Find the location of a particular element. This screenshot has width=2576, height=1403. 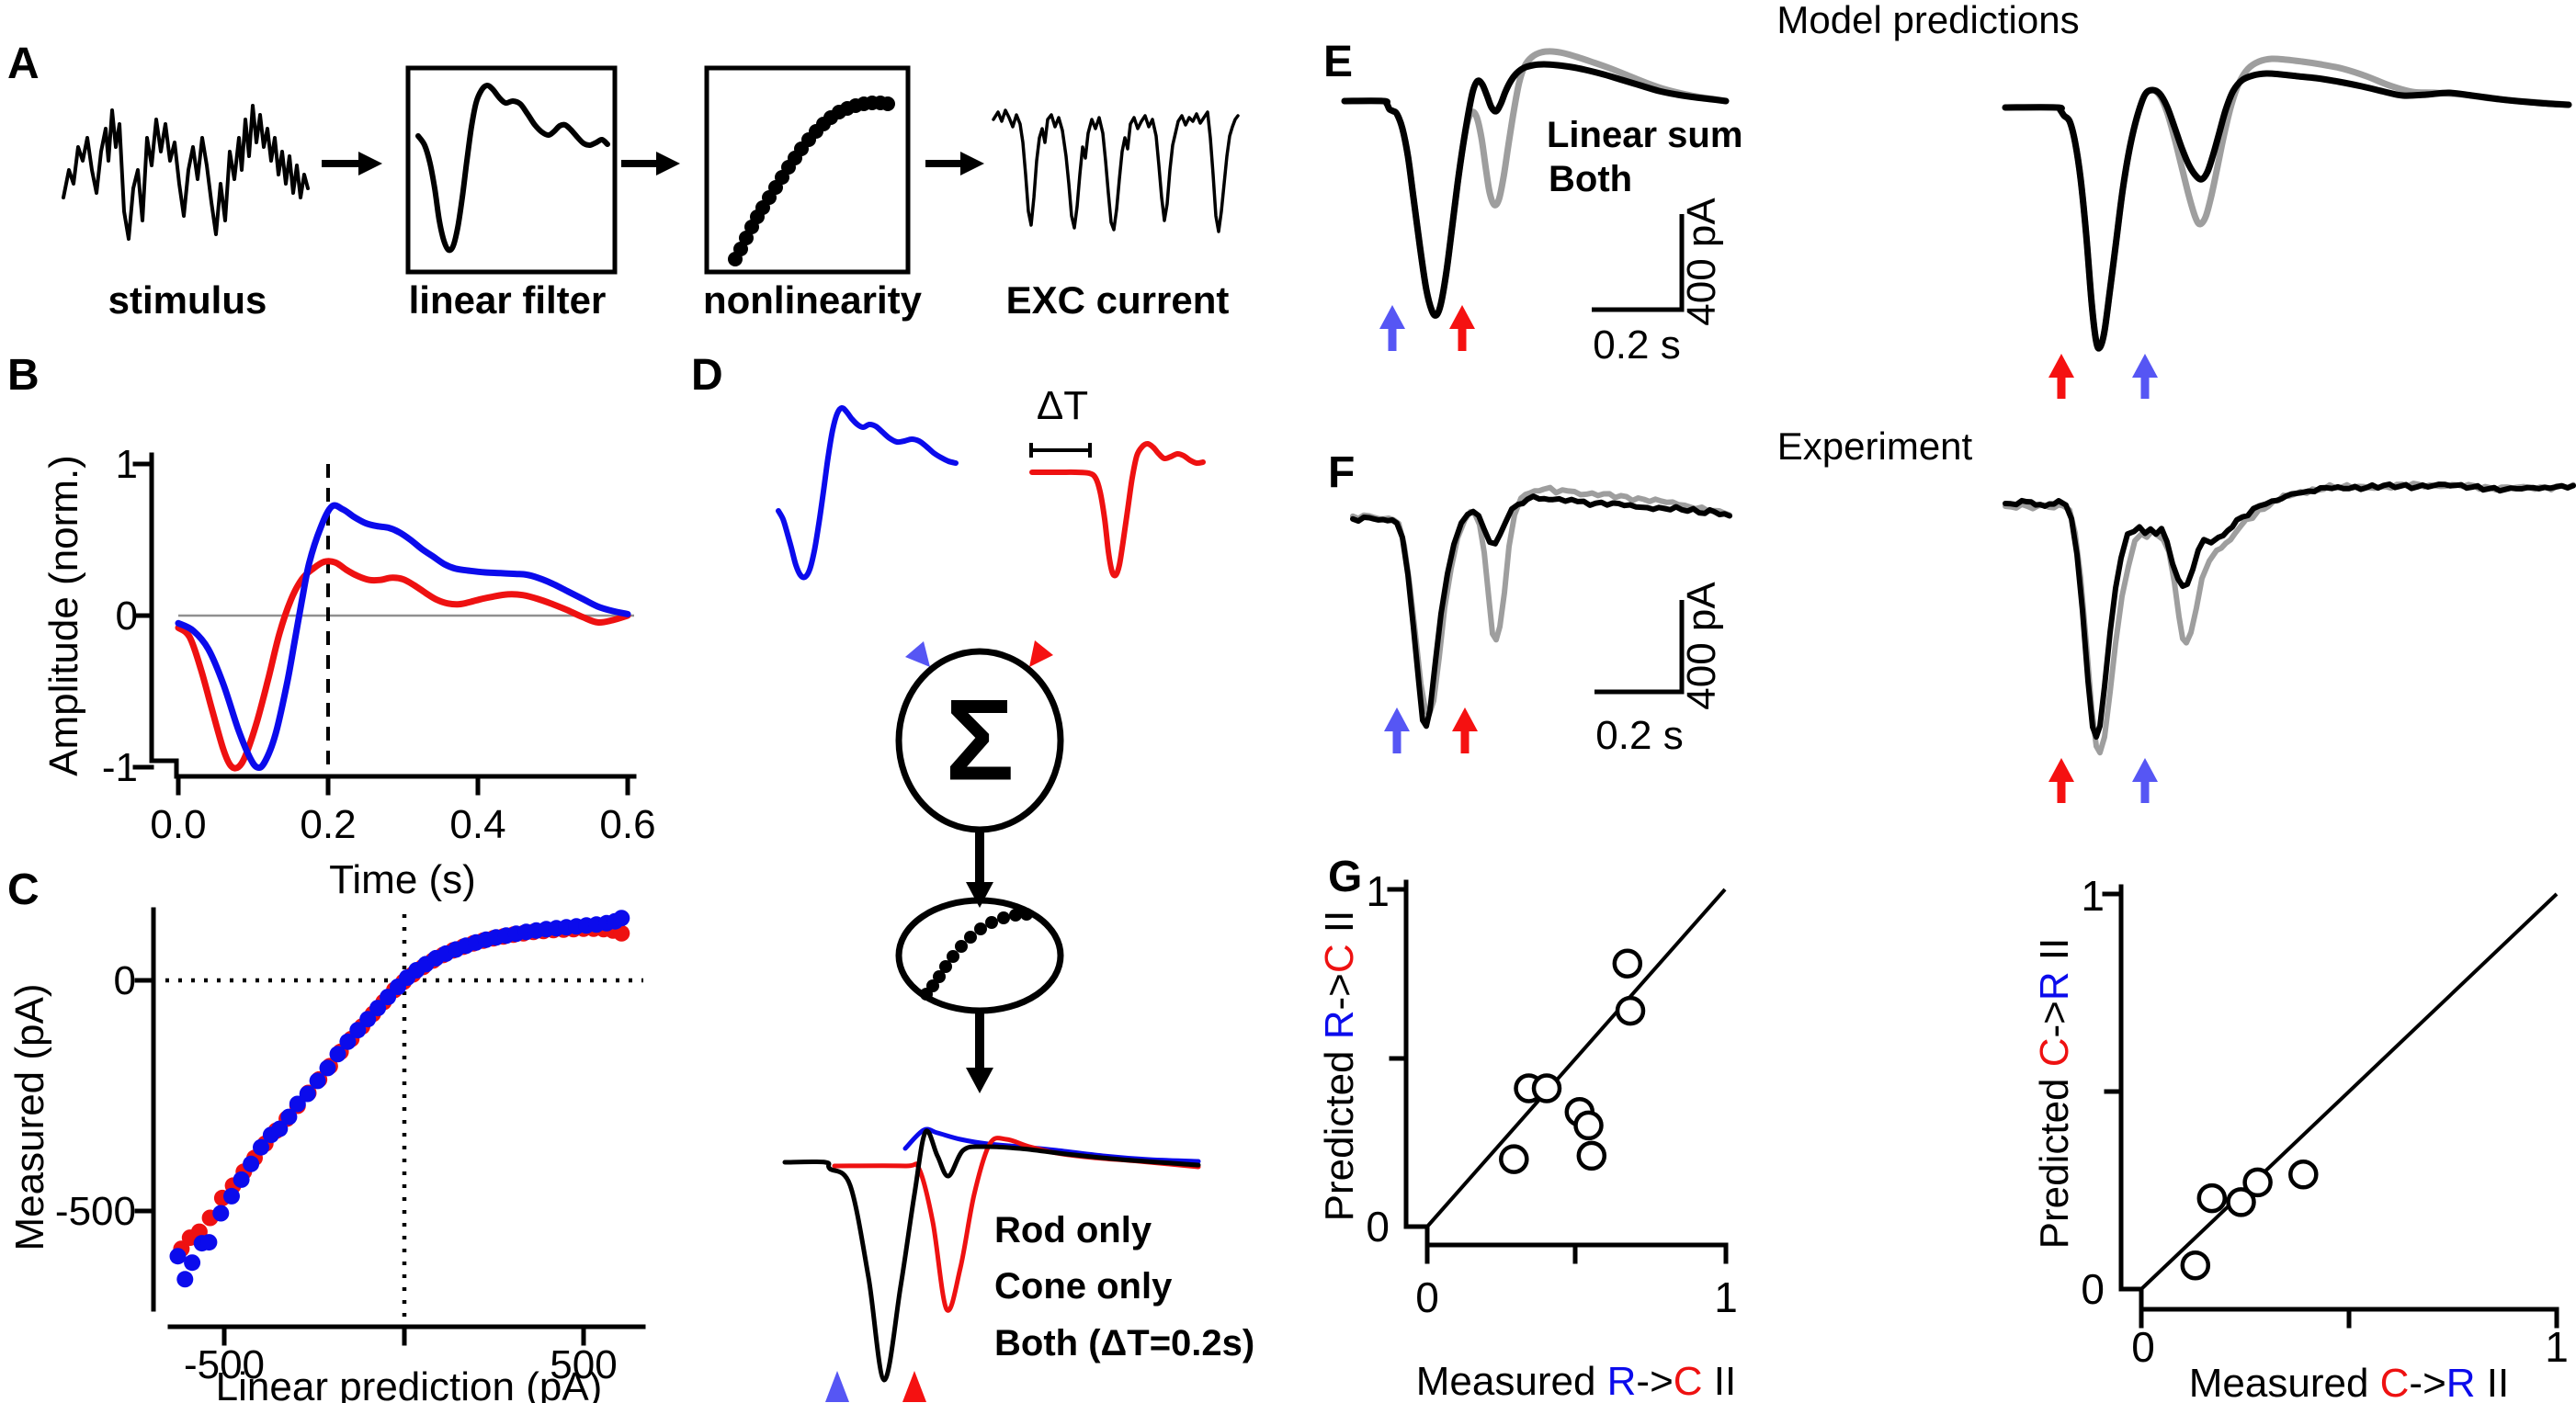

linear-filter-trace is located at coordinates (512, 168).